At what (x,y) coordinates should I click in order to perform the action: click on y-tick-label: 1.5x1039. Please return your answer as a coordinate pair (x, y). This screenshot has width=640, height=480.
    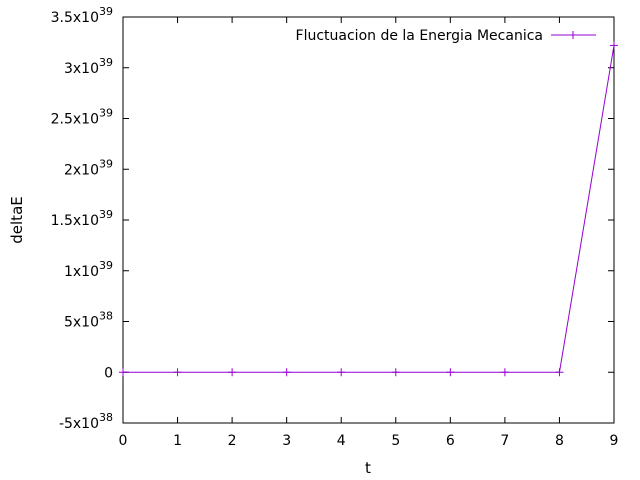
    Looking at the image, I should click on (82, 218).